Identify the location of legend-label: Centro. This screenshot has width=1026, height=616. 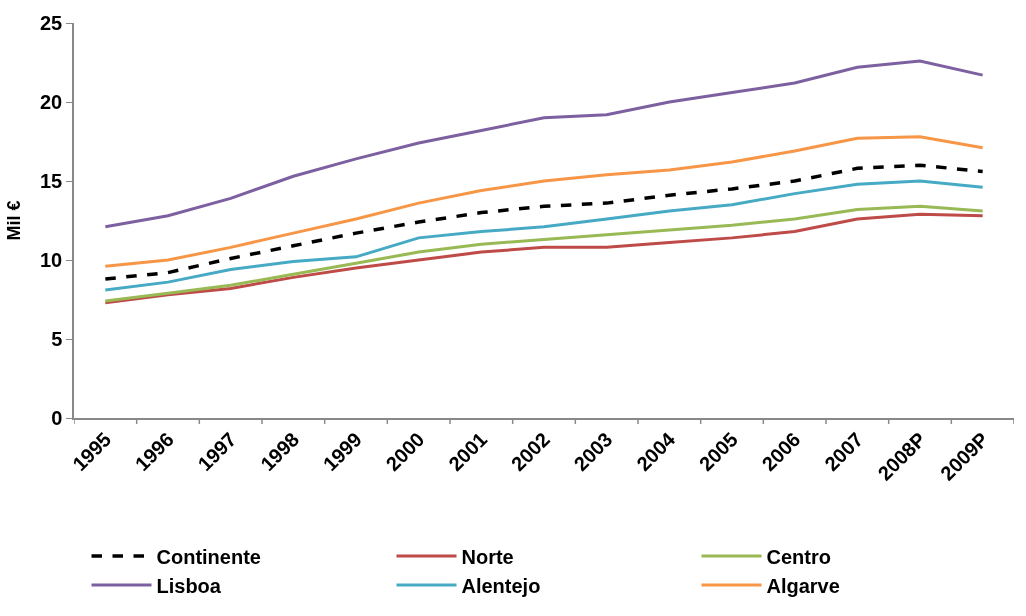
(798, 556).